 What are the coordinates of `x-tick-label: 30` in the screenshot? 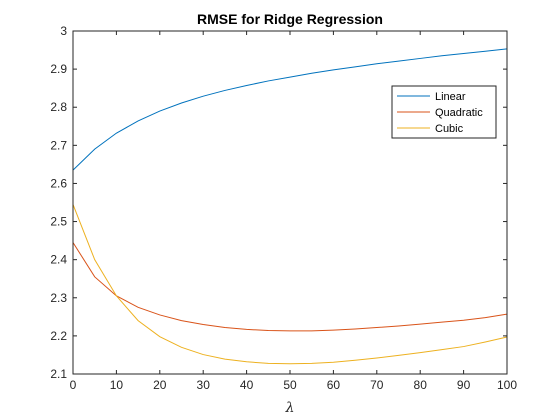 It's located at (204, 385).